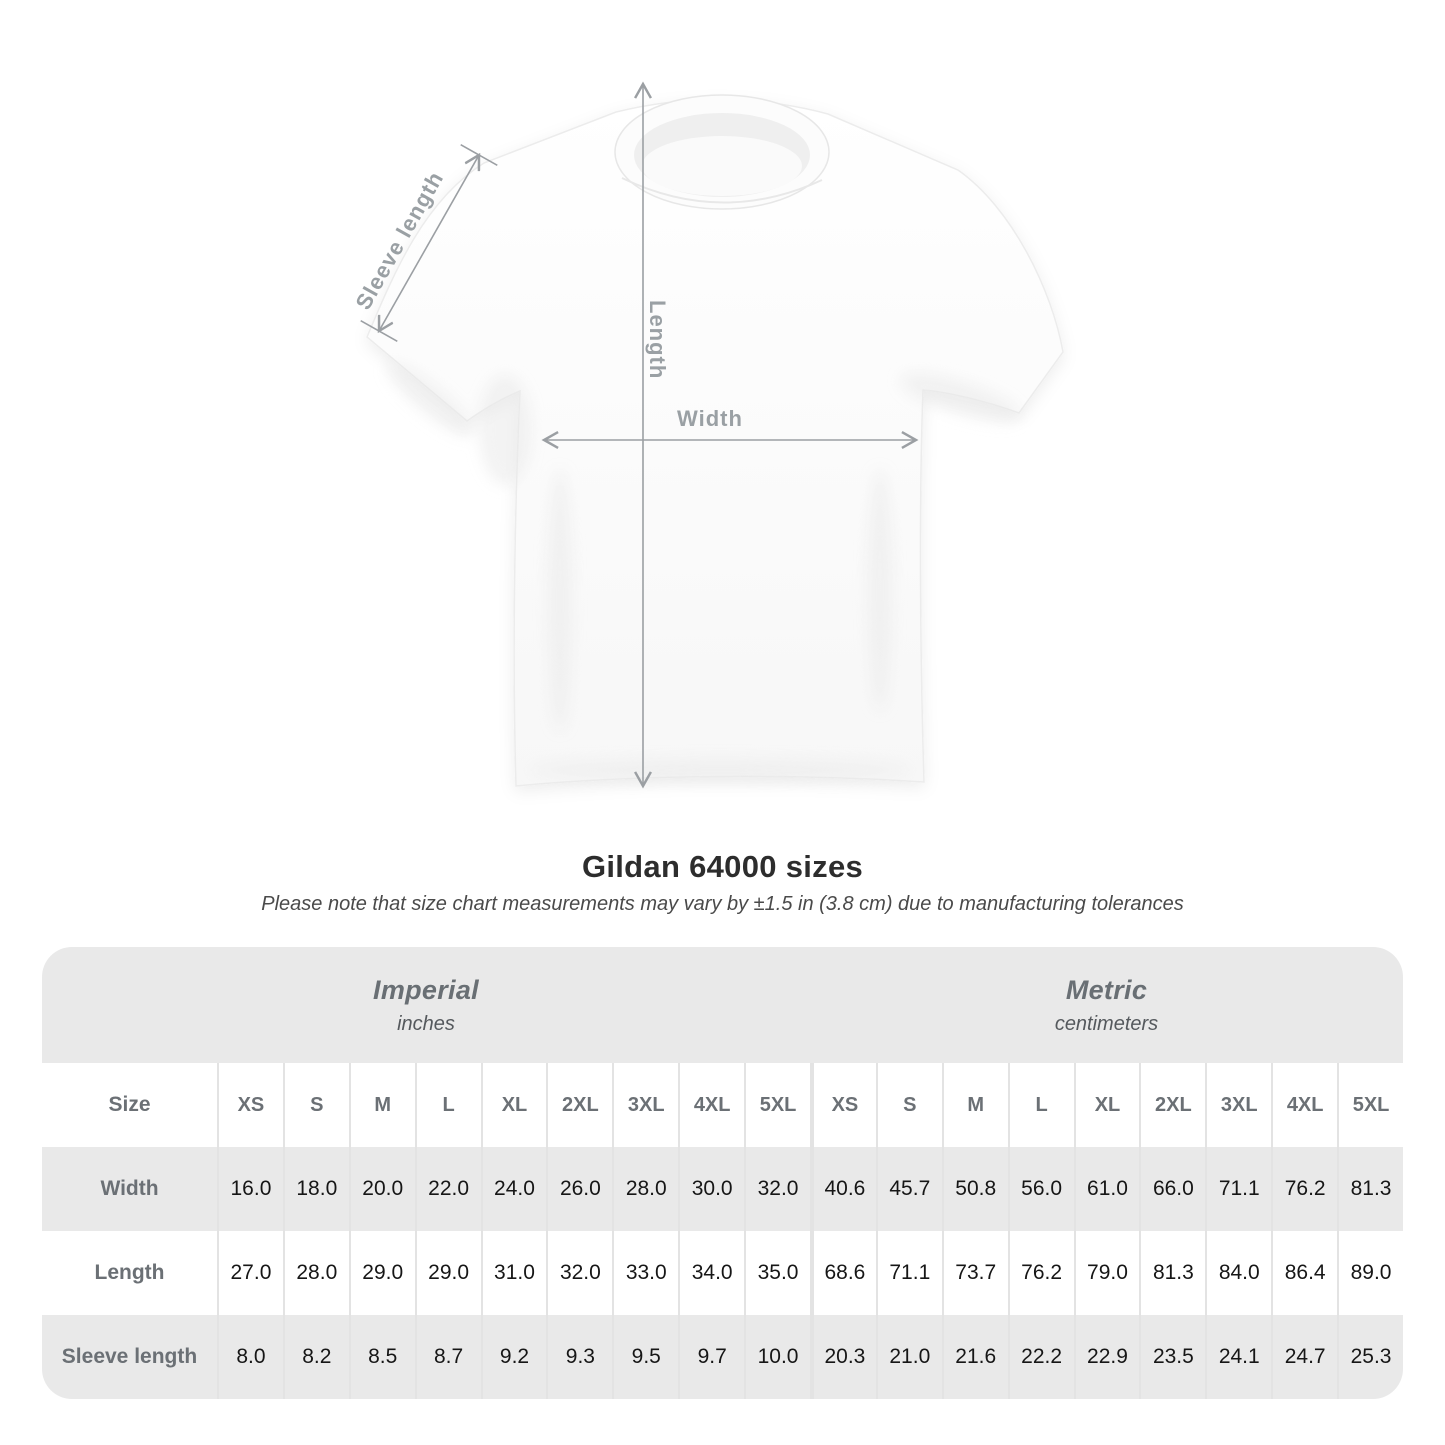  I want to click on size-col-header-metric-l: L, so click(1040, 1105).